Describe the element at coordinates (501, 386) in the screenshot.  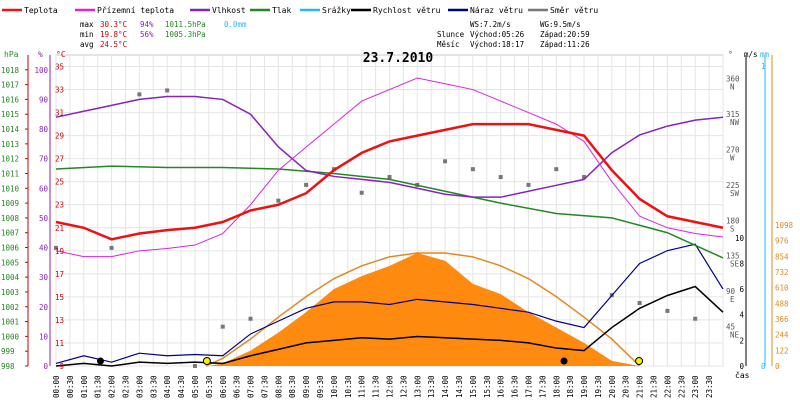
I see `time-tick-label: 16:00` at that location.